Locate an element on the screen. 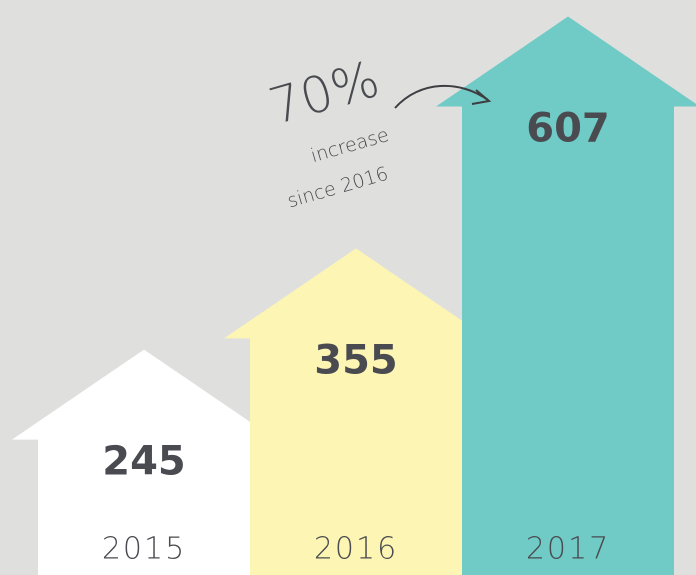 This screenshot has height=575, width=696. category-label: 2017 is located at coordinates (568, 549).